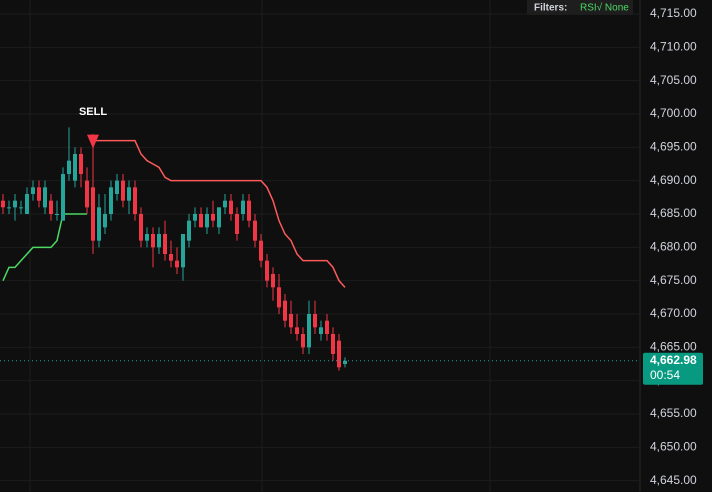 This screenshot has height=492, width=712. I want to click on signal-marker, so click(93, 141).